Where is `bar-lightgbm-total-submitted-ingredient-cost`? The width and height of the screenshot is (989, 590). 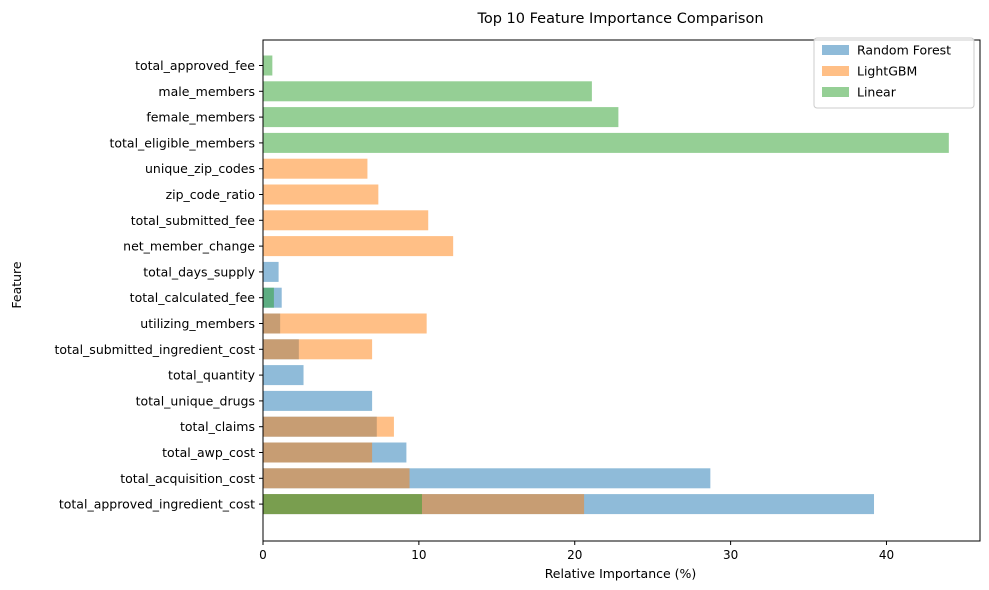
bar-lightgbm-total-submitted-ingredient-cost is located at coordinates (318, 349).